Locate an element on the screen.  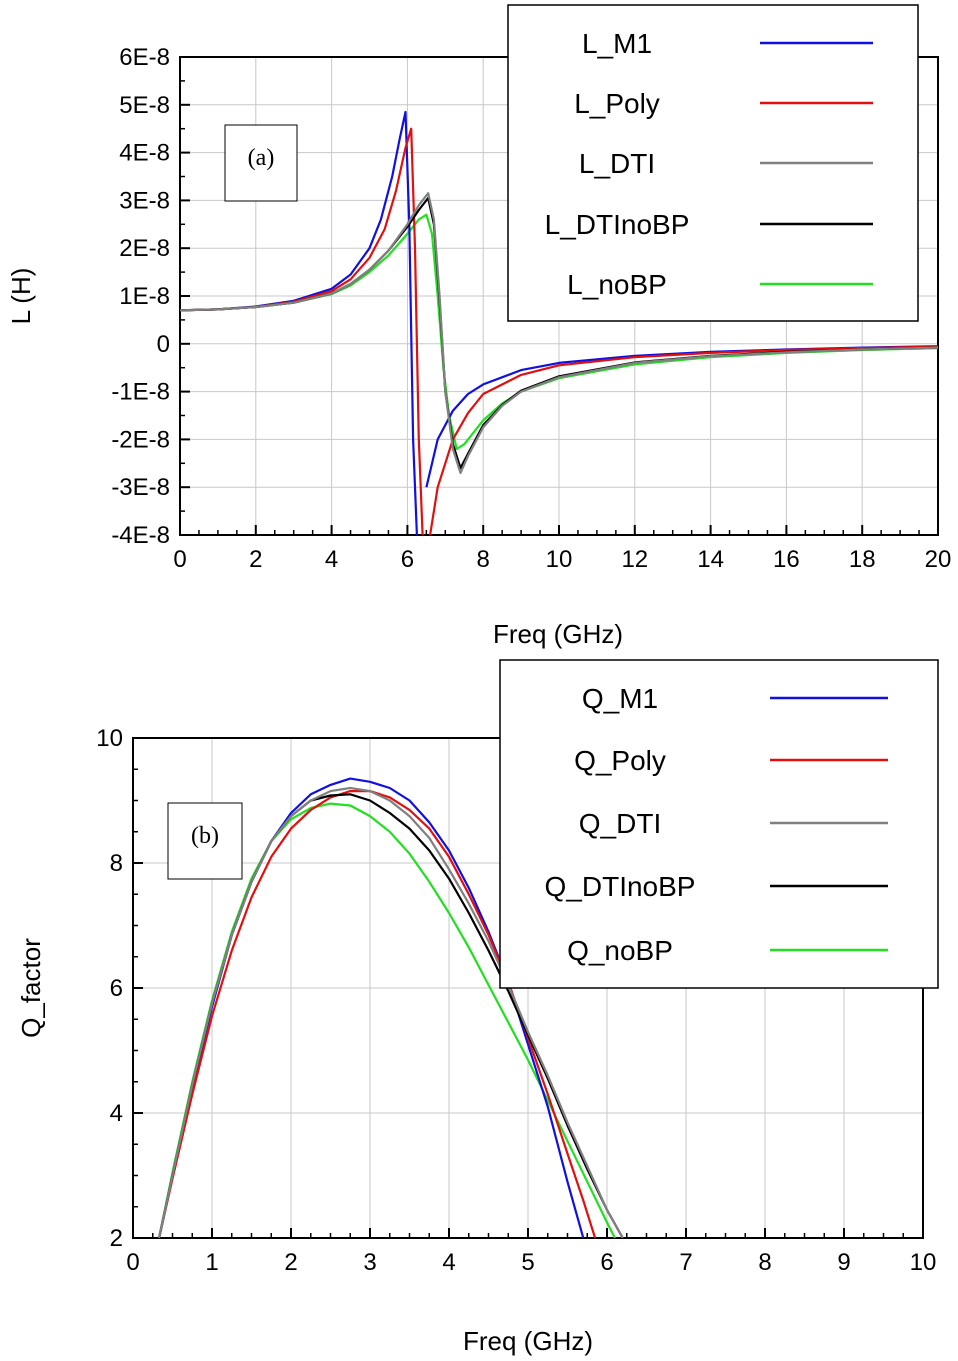
legend: Q_M1 Q_Poly Q_DTI Q_DTInoBP Q_noBP is located at coordinates (719, 824).